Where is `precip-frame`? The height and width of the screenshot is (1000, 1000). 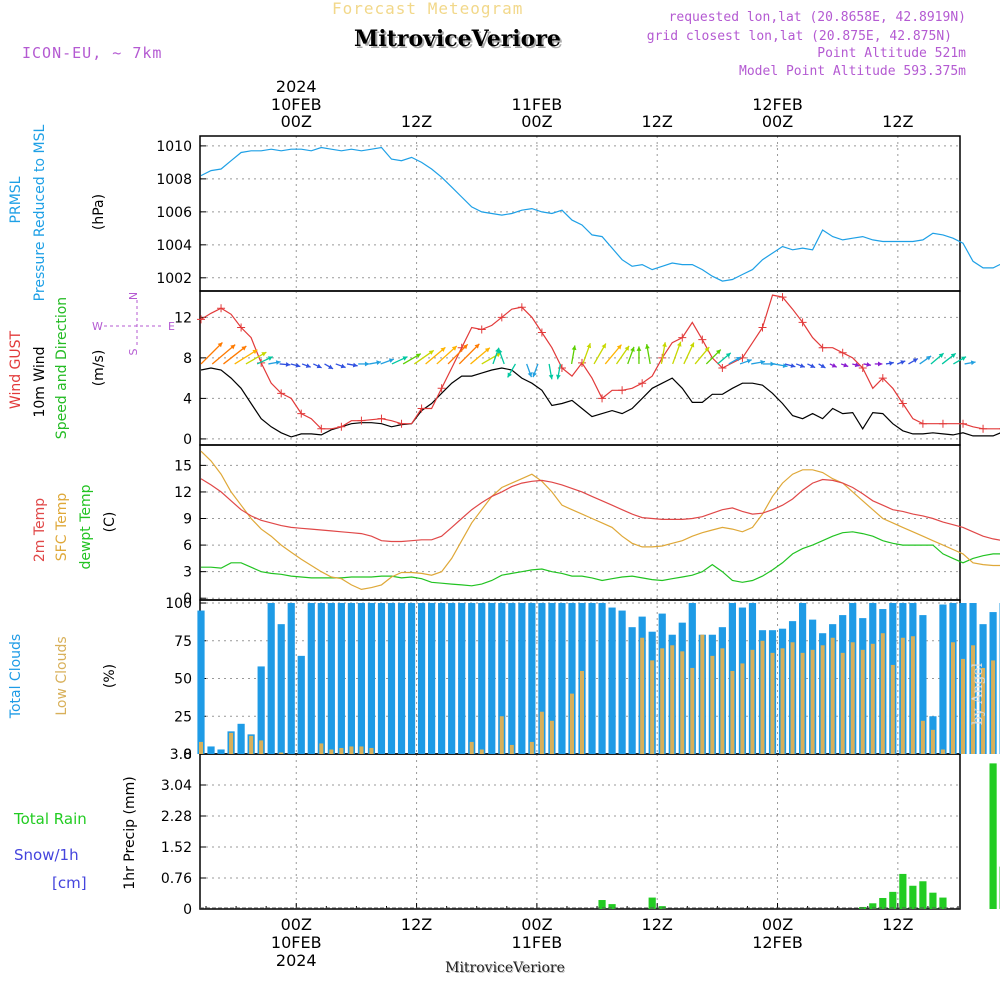
precip-frame is located at coordinates (580, 831).